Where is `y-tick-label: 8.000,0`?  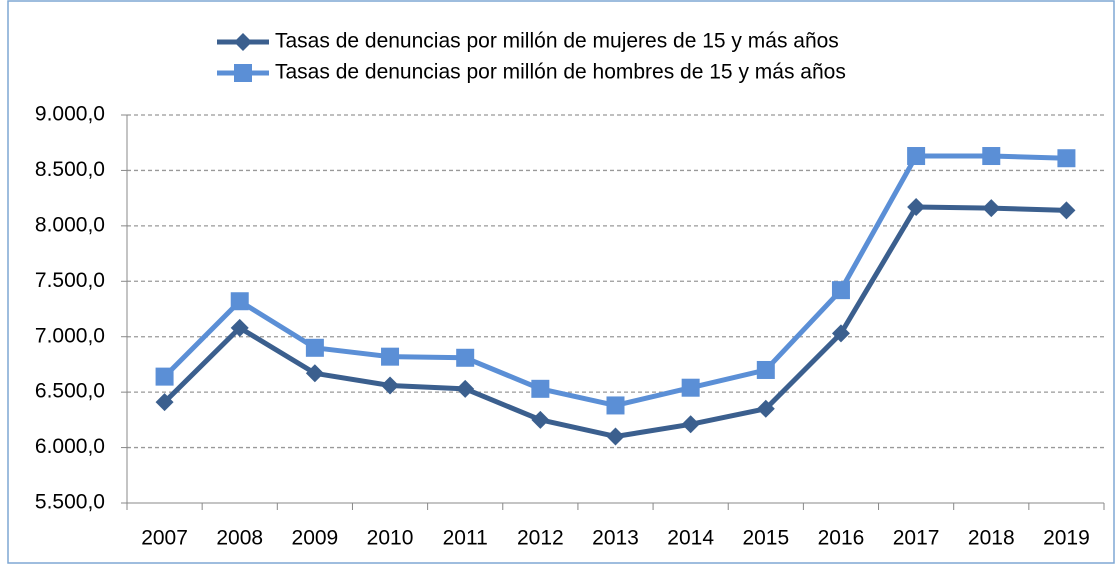 y-tick-label: 8.000,0 is located at coordinates (70, 224).